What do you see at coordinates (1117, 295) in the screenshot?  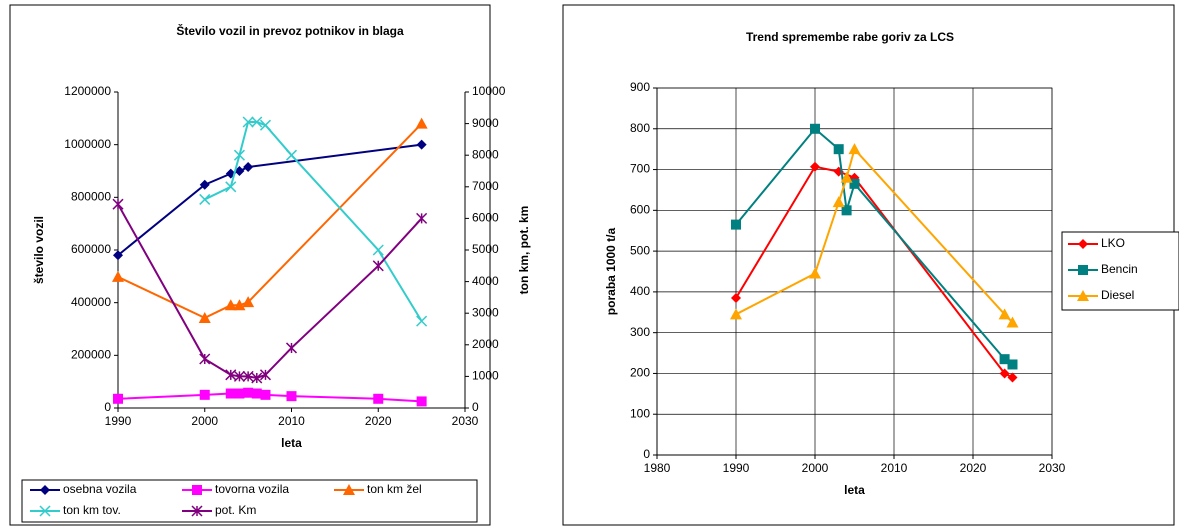 I see `legend-label: Diesel` at bounding box center [1117, 295].